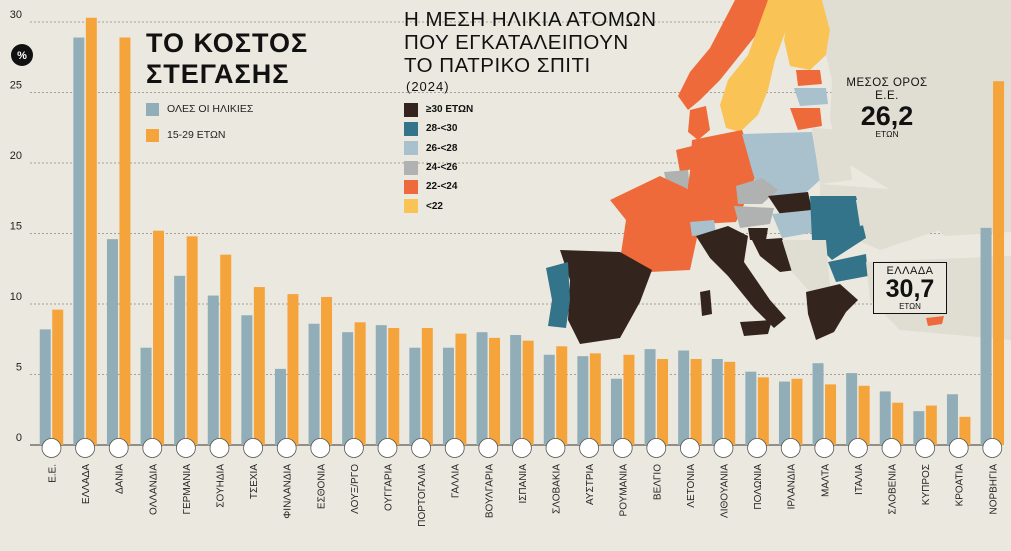 The width and height of the screenshot is (1011, 551). I want to click on percent-badge: %, so click(22, 55).